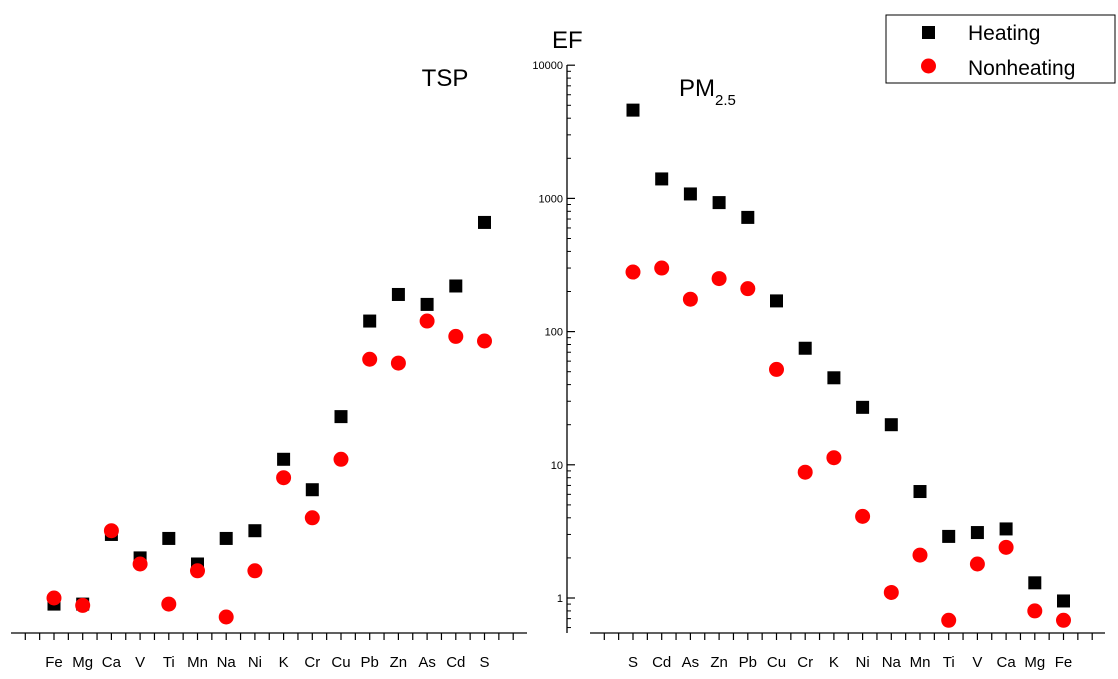 The image size is (1118, 679). I want to click on pm25-x-tick-label: Fe, so click(1064, 662).